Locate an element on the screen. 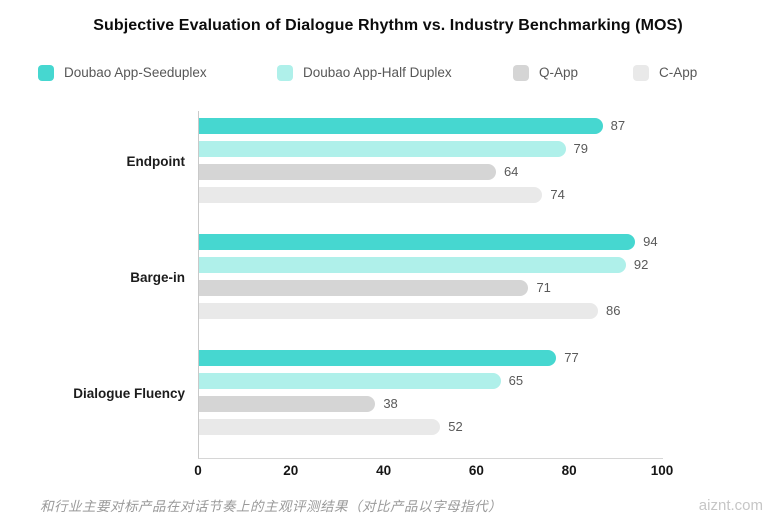 The width and height of the screenshot is (776, 525). bar-value-label: 86 is located at coordinates (613, 310).